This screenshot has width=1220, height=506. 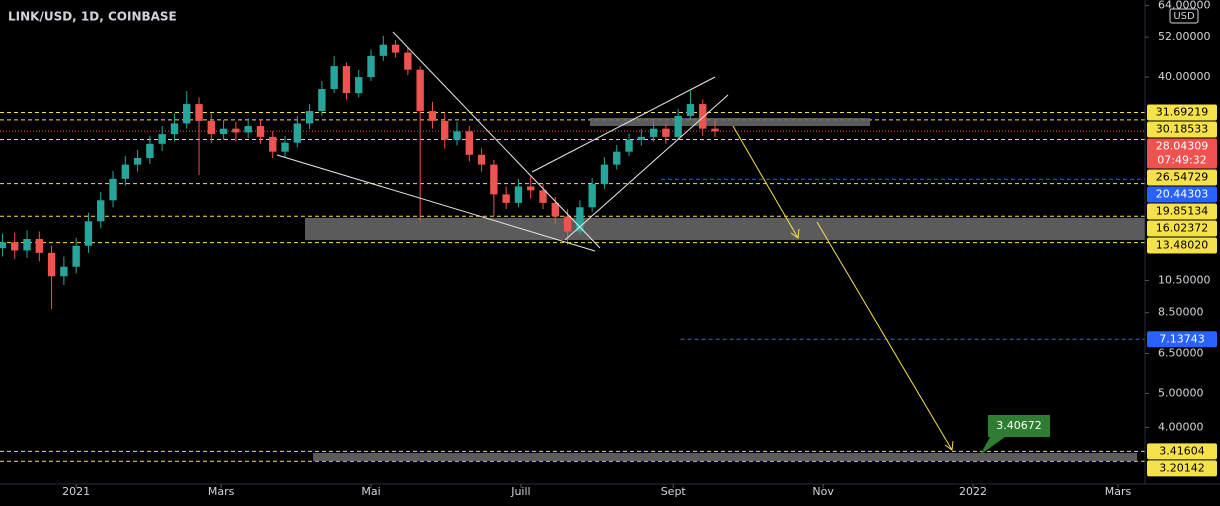 I want to click on y-tick-label: 10.50000, so click(x=1184, y=280).